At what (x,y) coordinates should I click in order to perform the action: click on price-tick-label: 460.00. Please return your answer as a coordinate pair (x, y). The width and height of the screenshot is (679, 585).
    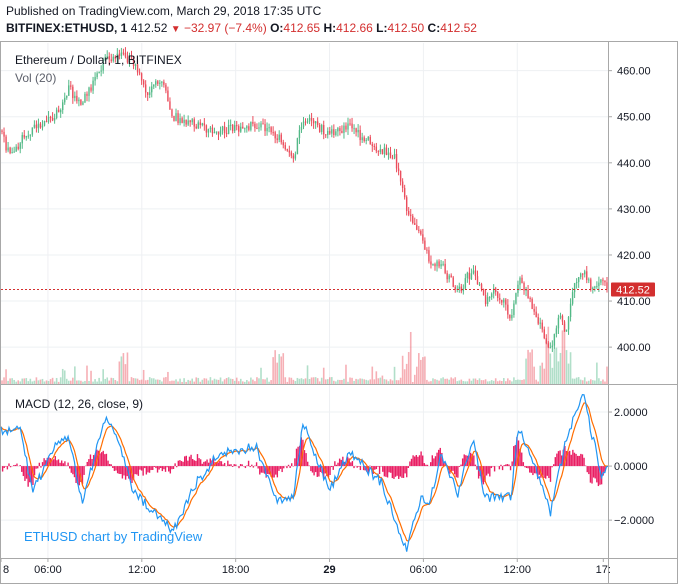
    Looking at the image, I should click on (634, 72).